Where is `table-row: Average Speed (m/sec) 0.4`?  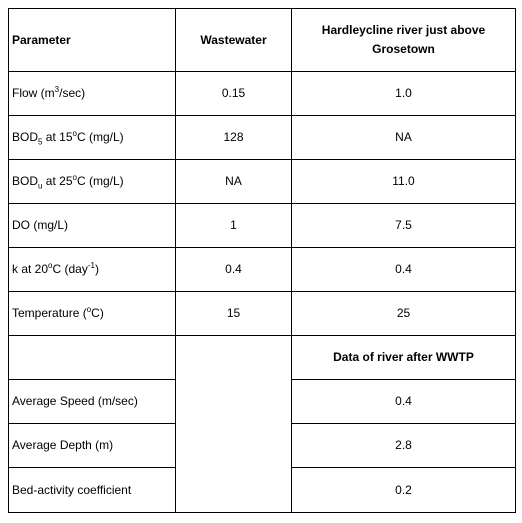 table-row: Average Speed (m/sec) 0.4 is located at coordinates (262, 401).